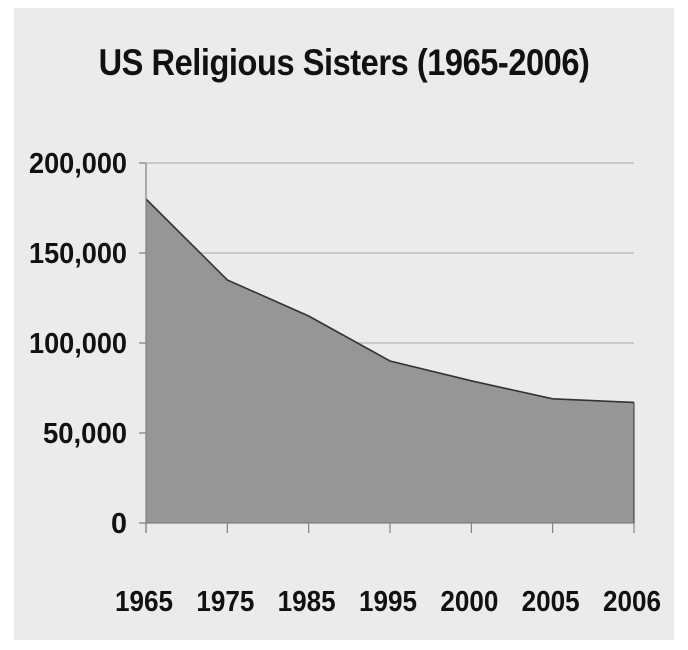  Describe the element at coordinates (344, 62) in the screenshot. I see `chart-title: US Religious Sisters (1965-2006)` at that location.